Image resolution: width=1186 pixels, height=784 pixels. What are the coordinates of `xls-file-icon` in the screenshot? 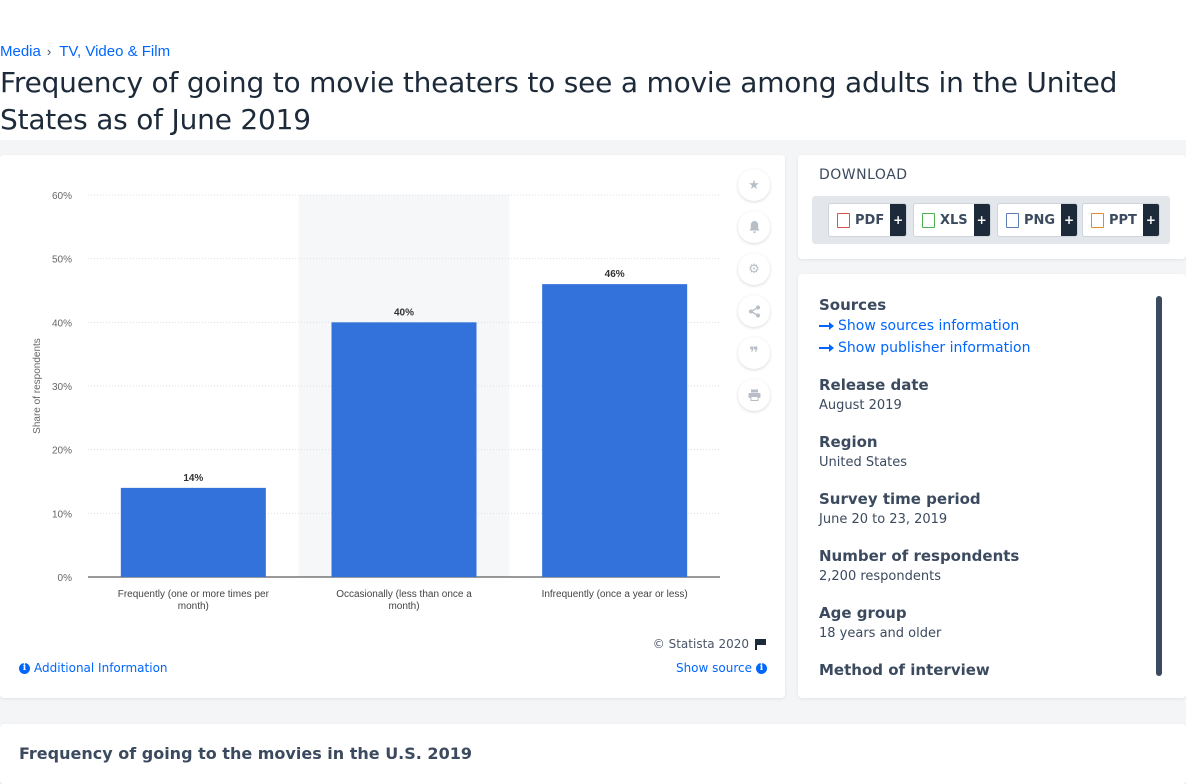 It's located at (928, 220).